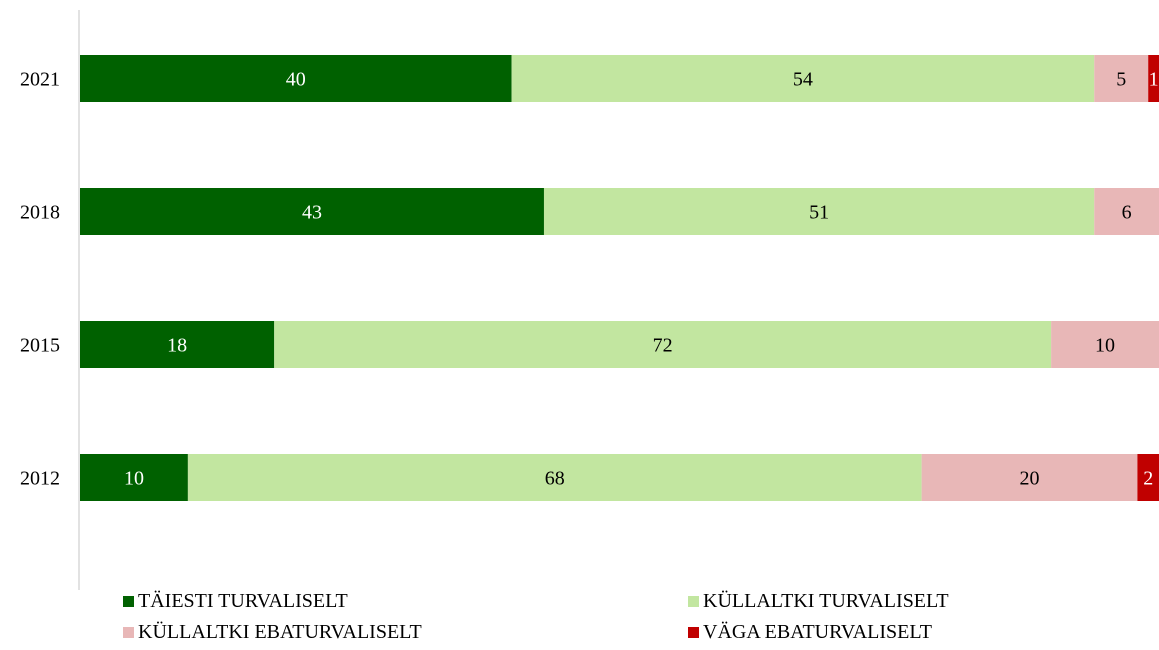 The image size is (1159, 650). I want to click on bar-segment-2012-s2, so click(1029, 477).